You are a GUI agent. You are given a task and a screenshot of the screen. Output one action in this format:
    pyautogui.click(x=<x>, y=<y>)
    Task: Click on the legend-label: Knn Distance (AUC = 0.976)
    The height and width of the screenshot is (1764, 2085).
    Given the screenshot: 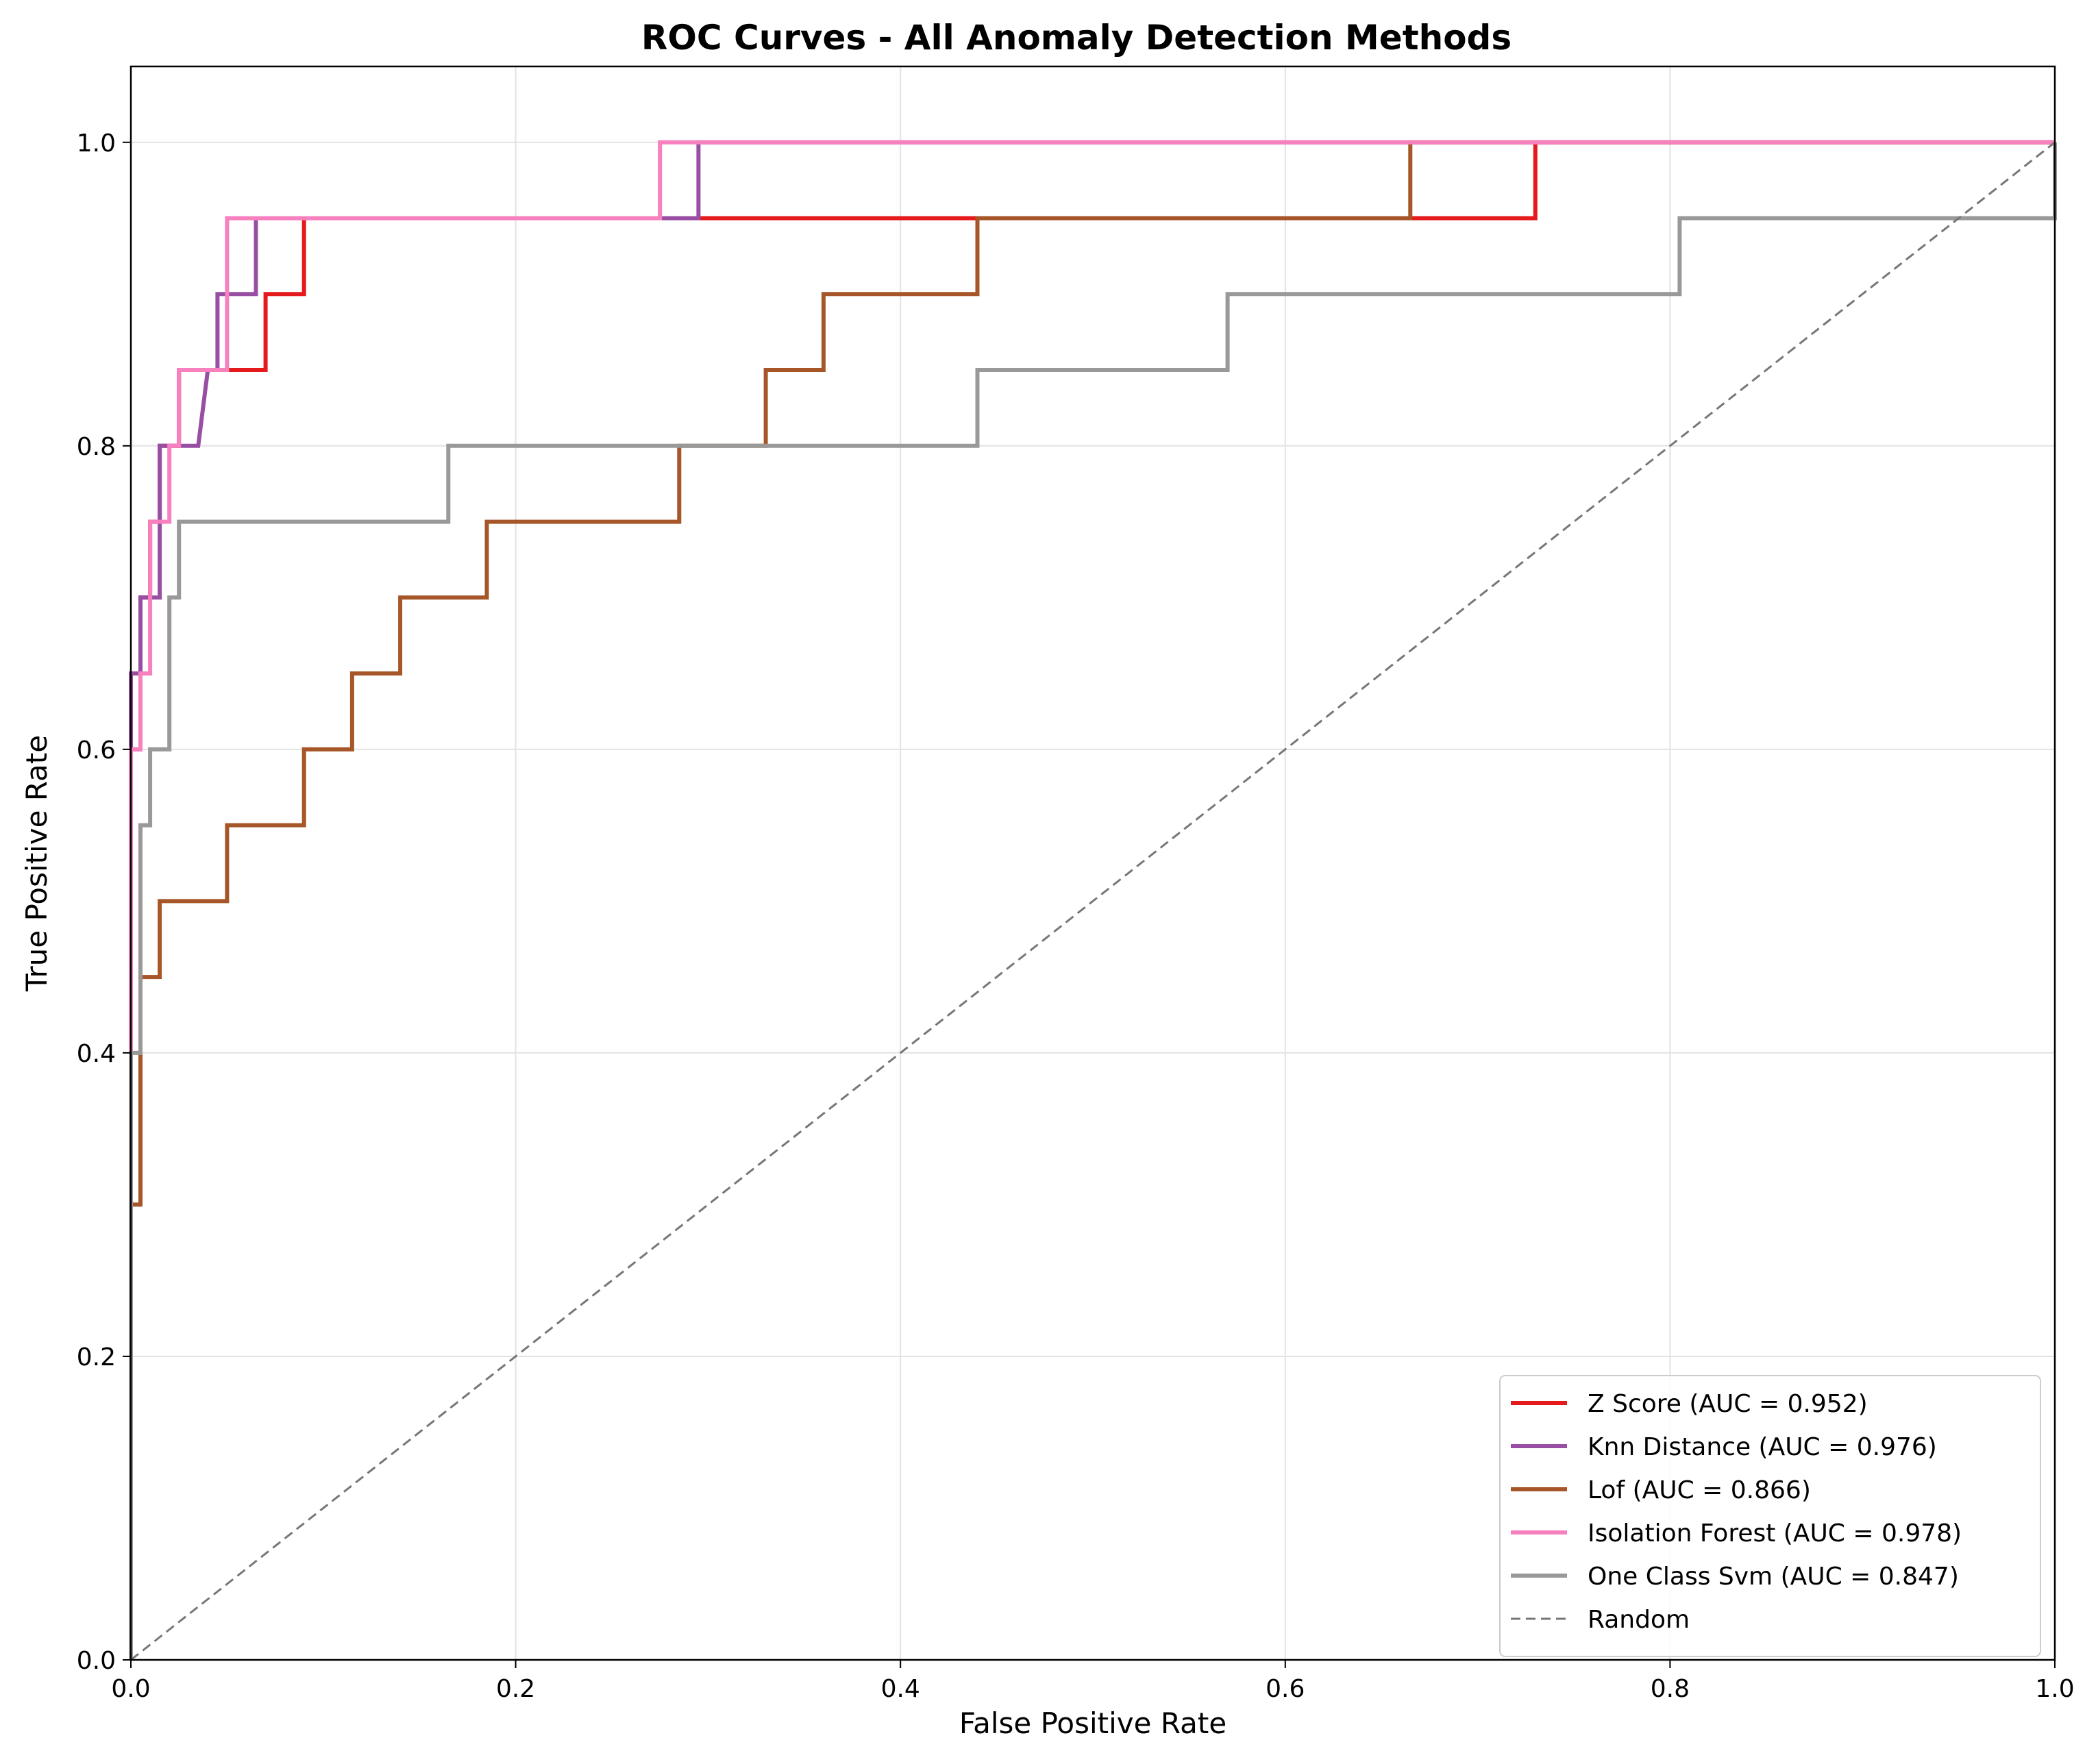 What is the action you would take?
    pyautogui.click(x=1762, y=1447)
    